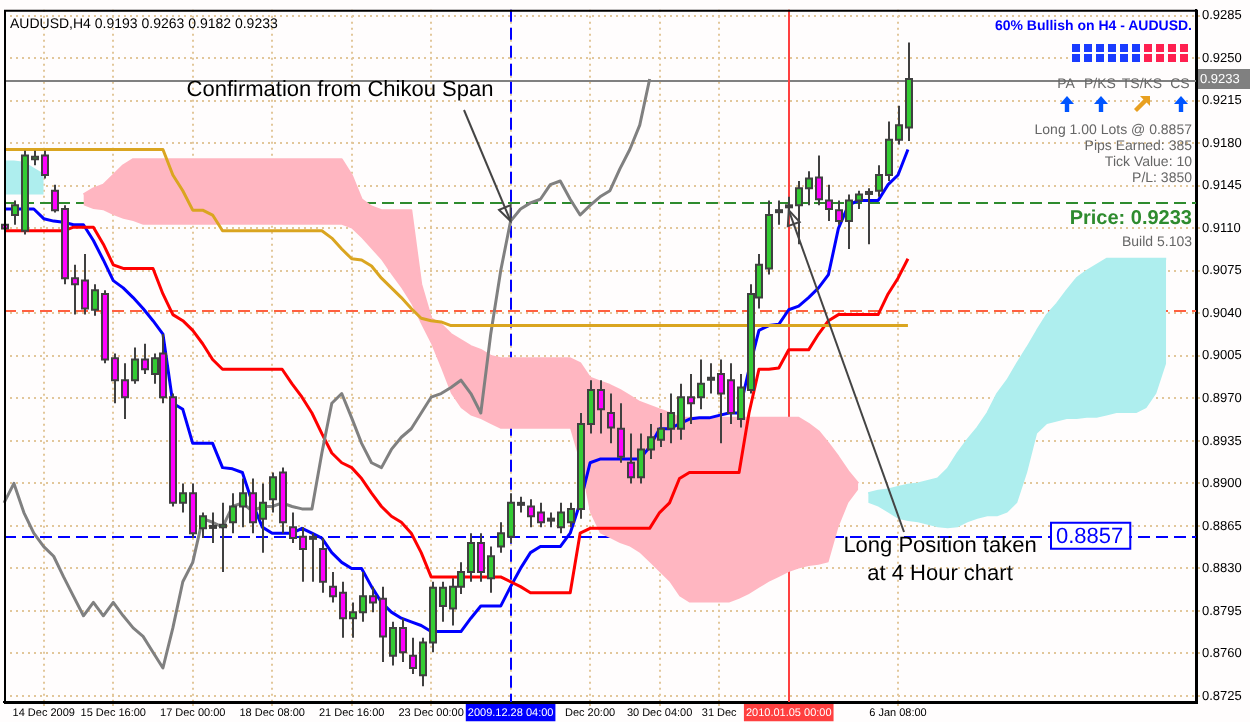 Image resolution: width=1250 pixels, height=722 pixels. I want to click on annotation: Long Position taken at 4 Hour chart, so click(940, 560).